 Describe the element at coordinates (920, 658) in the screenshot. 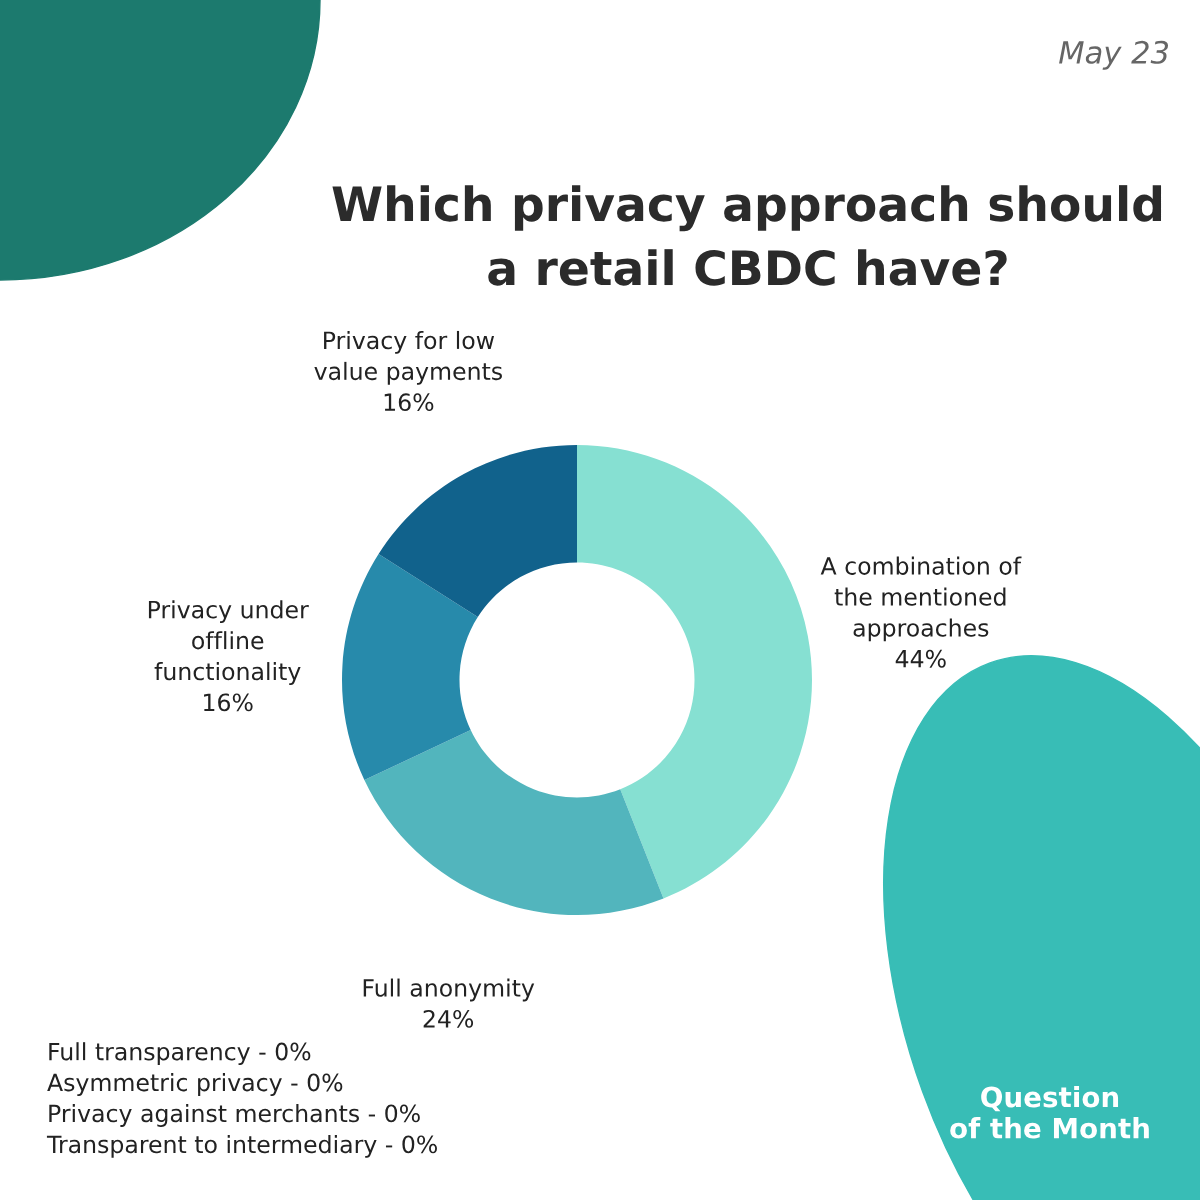

I see `data-label: 44%` at that location.